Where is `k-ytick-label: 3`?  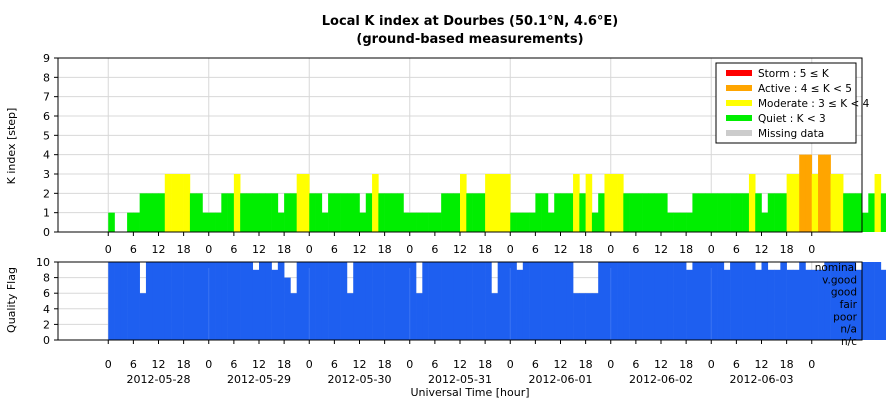 k-ytick-label: 3 is located at coordinates (46, 174).